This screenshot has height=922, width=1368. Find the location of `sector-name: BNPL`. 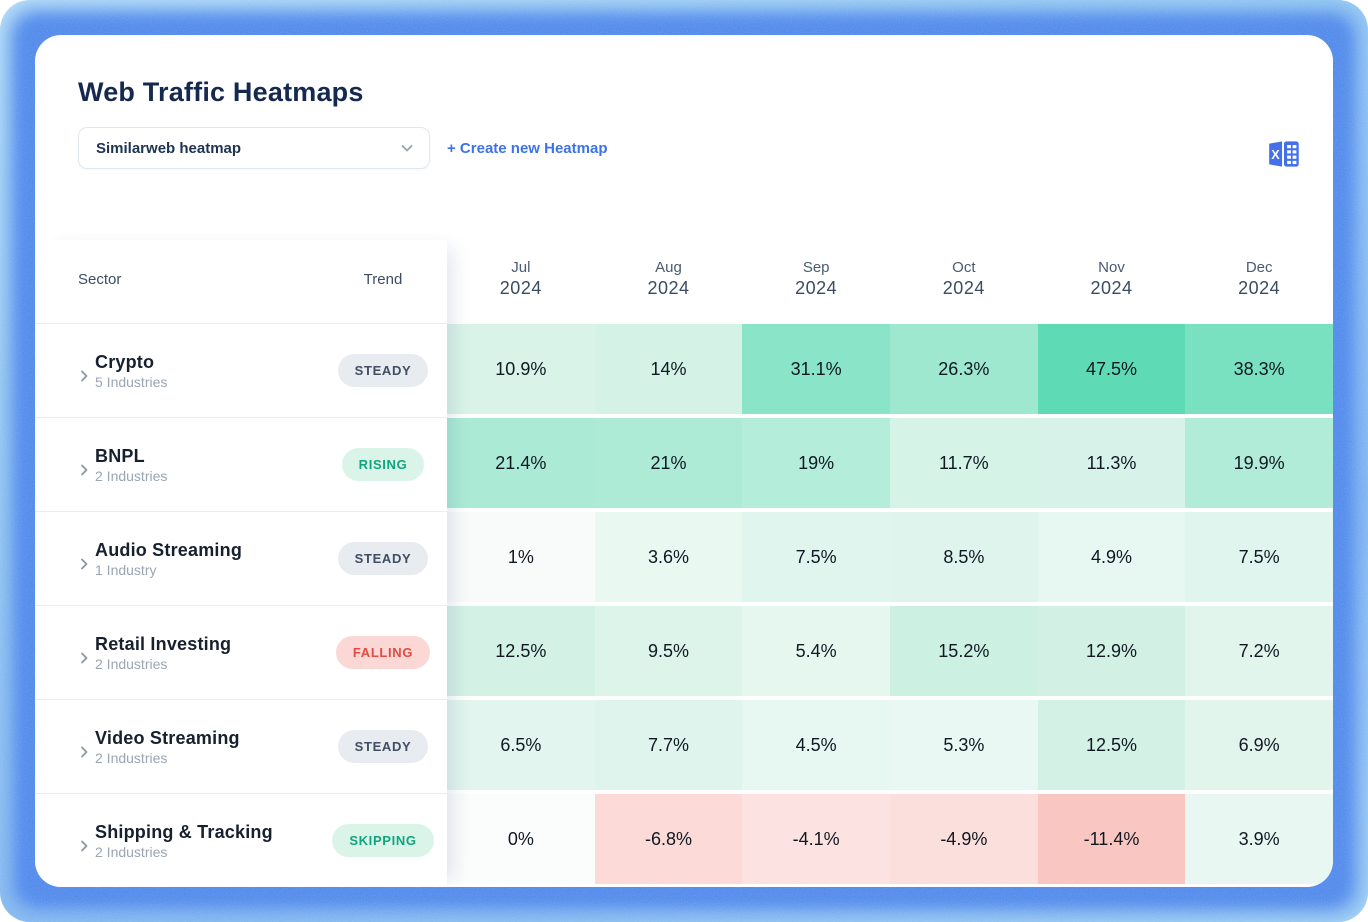

sector-name: BNPL is located at coordinates (120, 455).